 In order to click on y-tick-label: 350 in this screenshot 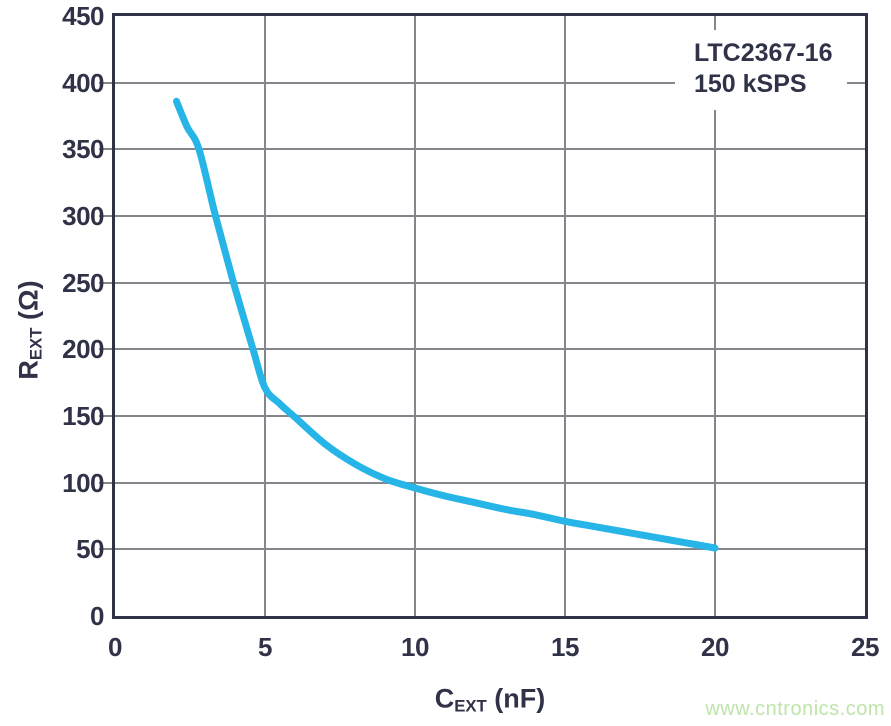, I will do `click(83, 149)`.